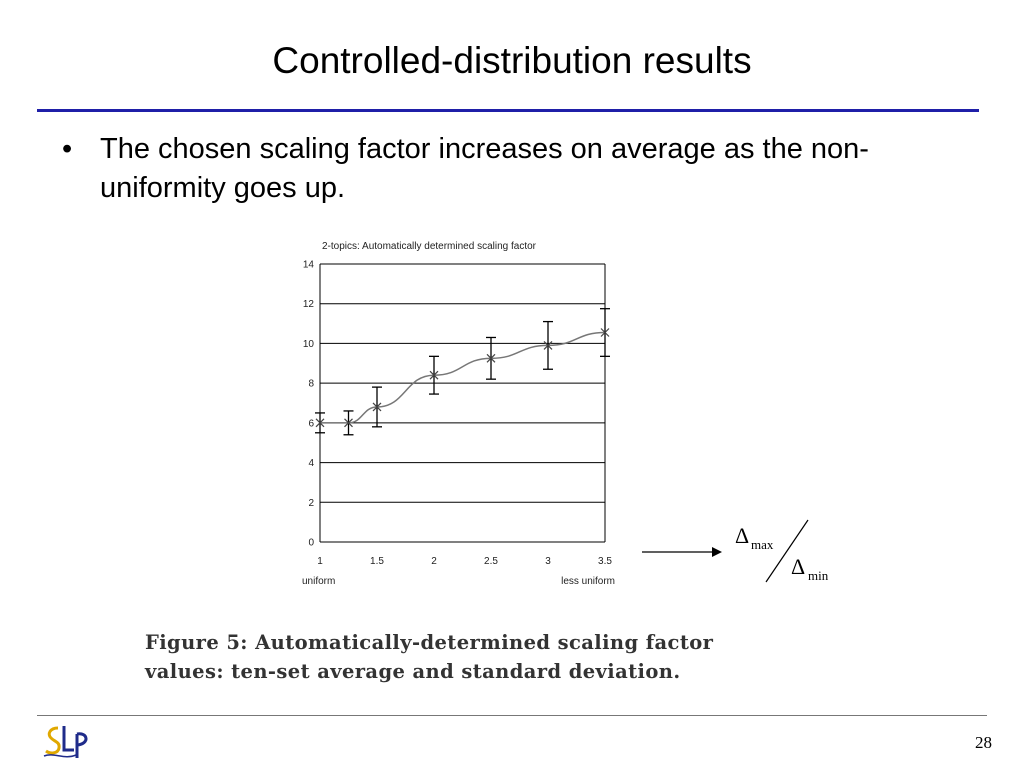 Image resolution: width=1024 pixels, height=768 pixels. I want to click on x-tick-label: 1, so click(320, 561).